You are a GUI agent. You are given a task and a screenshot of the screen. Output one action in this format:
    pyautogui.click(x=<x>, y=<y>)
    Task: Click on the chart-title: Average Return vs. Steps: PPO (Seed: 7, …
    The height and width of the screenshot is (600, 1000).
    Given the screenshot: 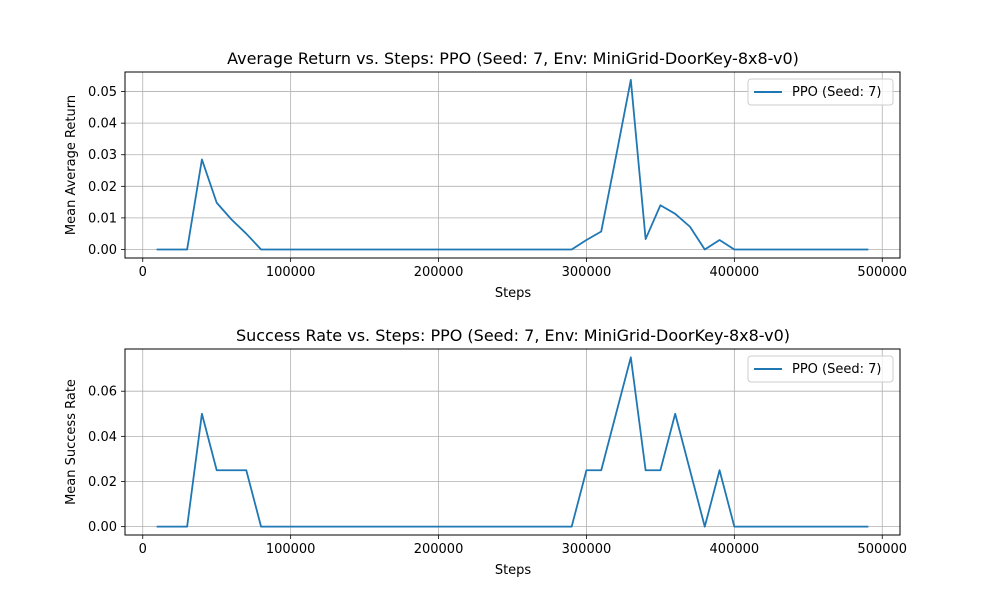 What is the action you would take?
    pyautogui.click(x=513, y=58)
    